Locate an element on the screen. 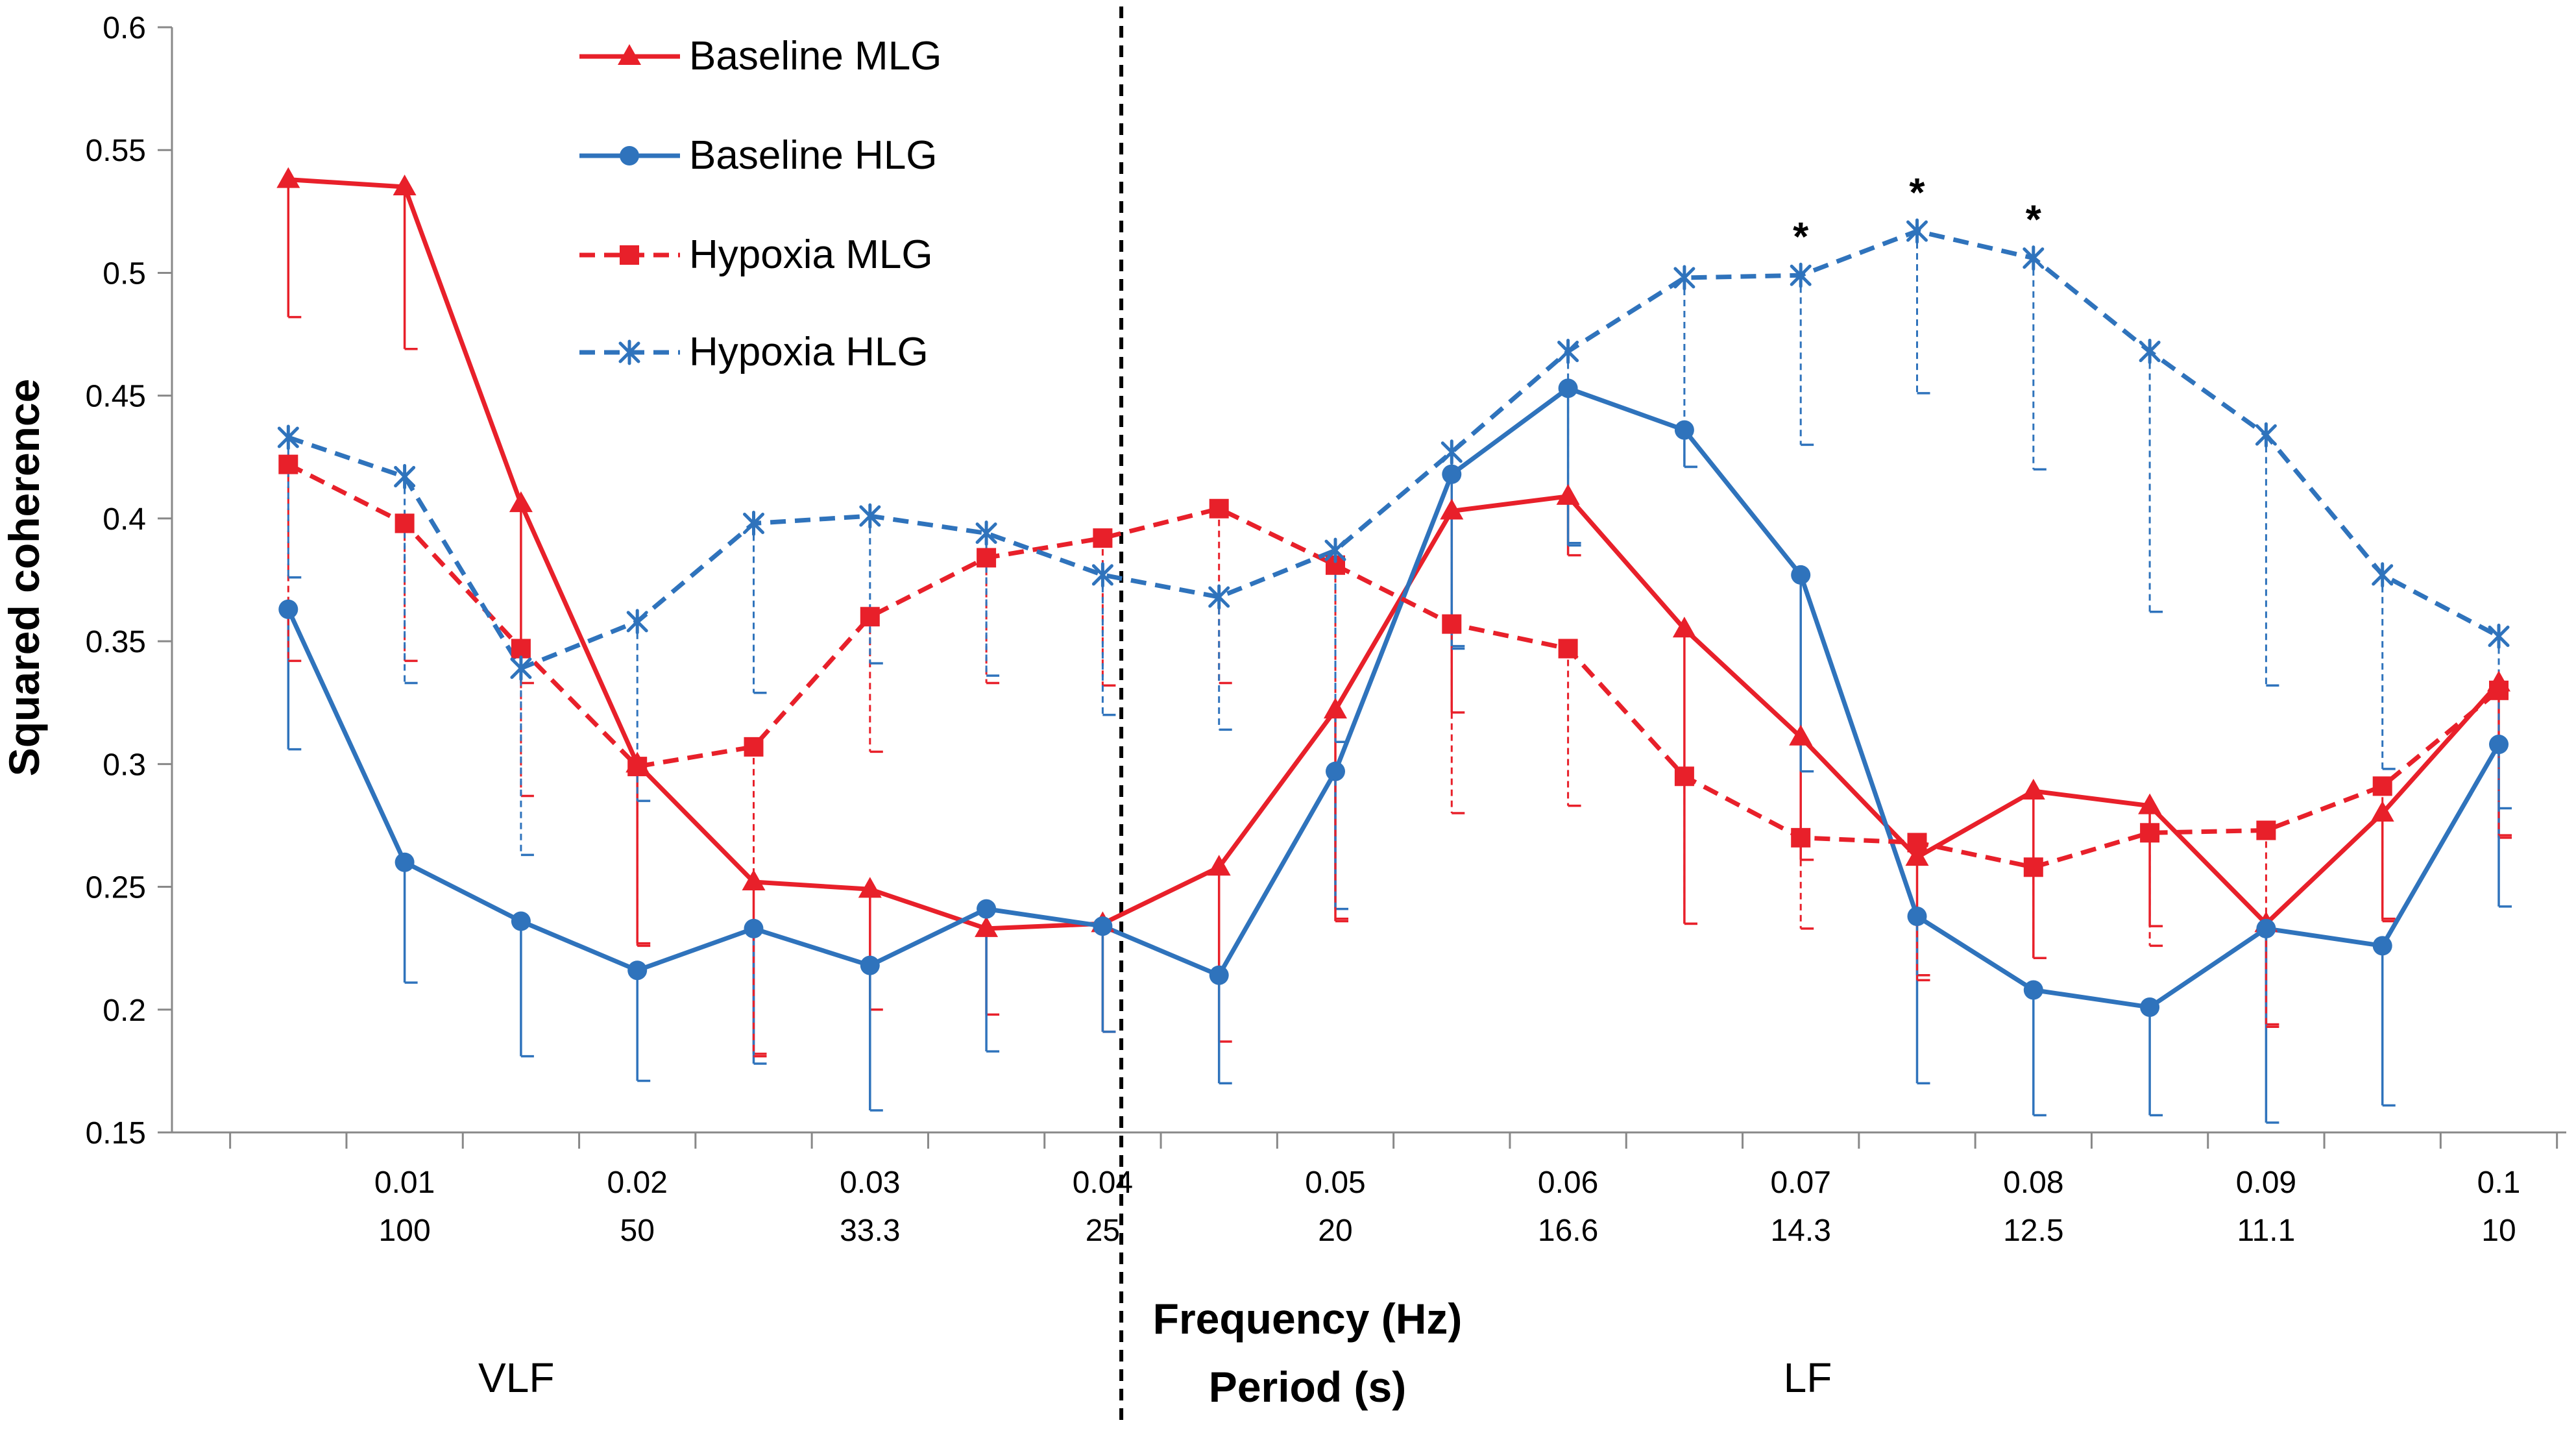 This screenshot has width=2576, height=1429. x-tick-label-frequency: 0.01 is located at coordinates (404, 1183).